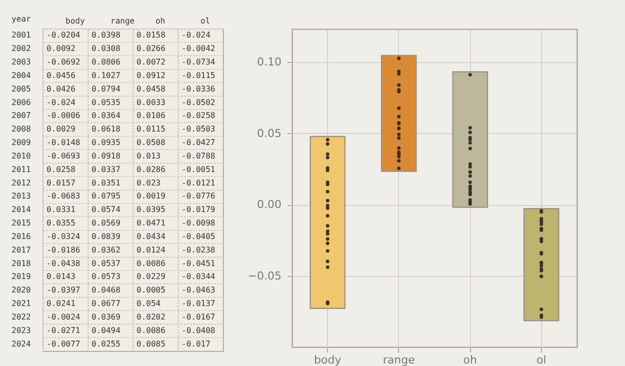  What do you see at coordinates (21, 143) in the screenshot?
I see `y-tick-label: 2009` at bounding box center [21, 143].